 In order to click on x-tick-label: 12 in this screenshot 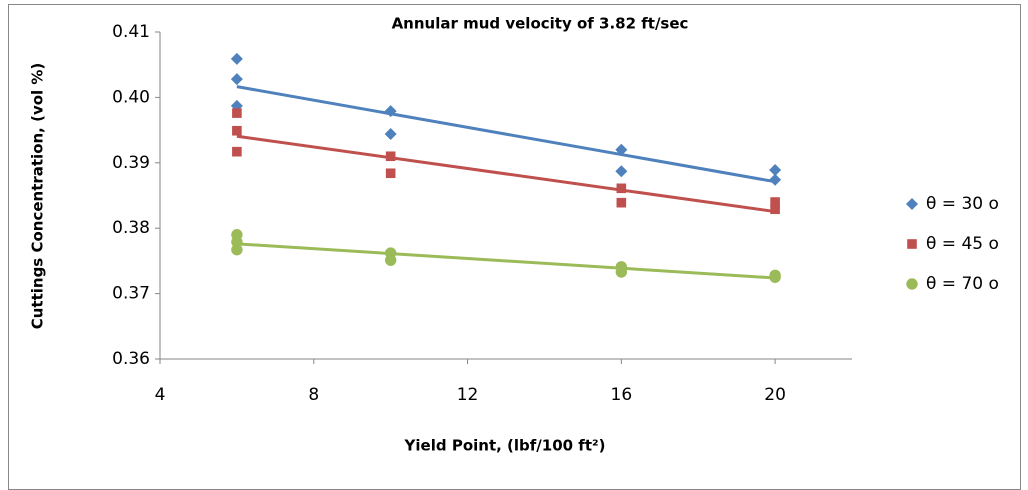, I will do `click(468, 395)`.